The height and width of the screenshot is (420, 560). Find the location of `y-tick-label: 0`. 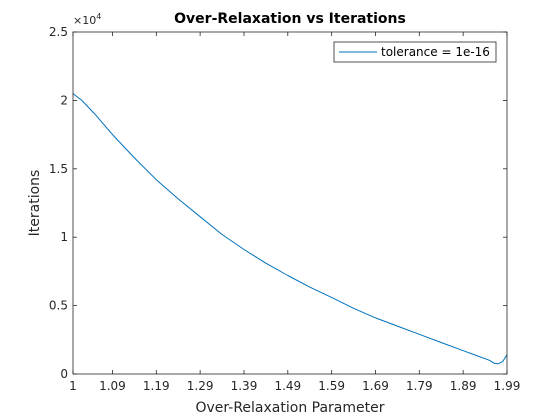

y-tick-label: 0 is located at coordinates (64, 374).